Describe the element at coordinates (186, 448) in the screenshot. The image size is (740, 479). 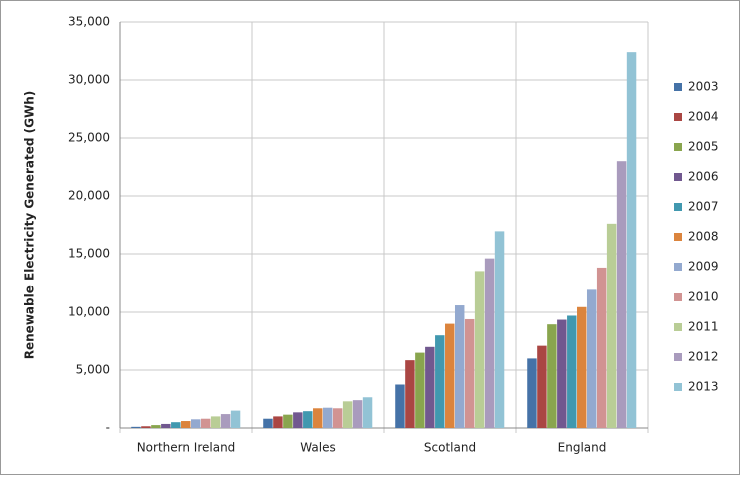
I see `x-tick-label: Northern Ireland` at that location.